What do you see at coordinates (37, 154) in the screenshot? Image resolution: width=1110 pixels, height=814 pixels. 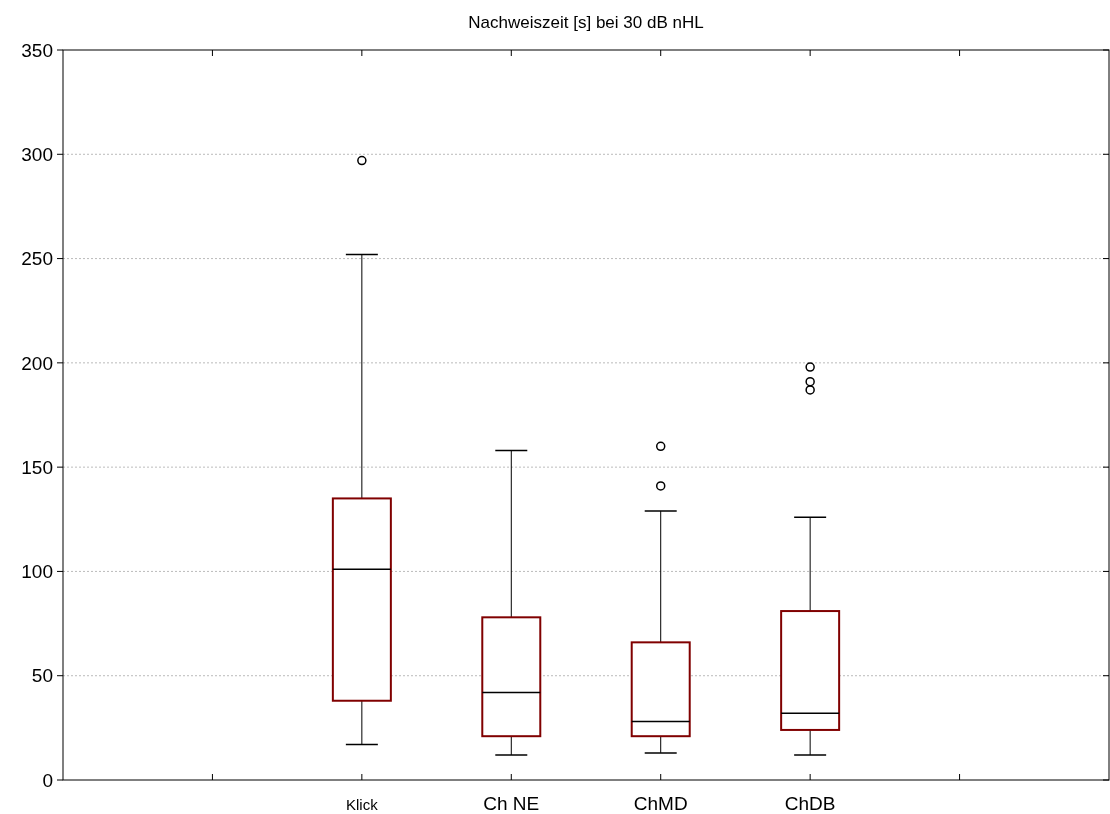 I see `y-tick-label: 300` at bounding box center [37, 154].